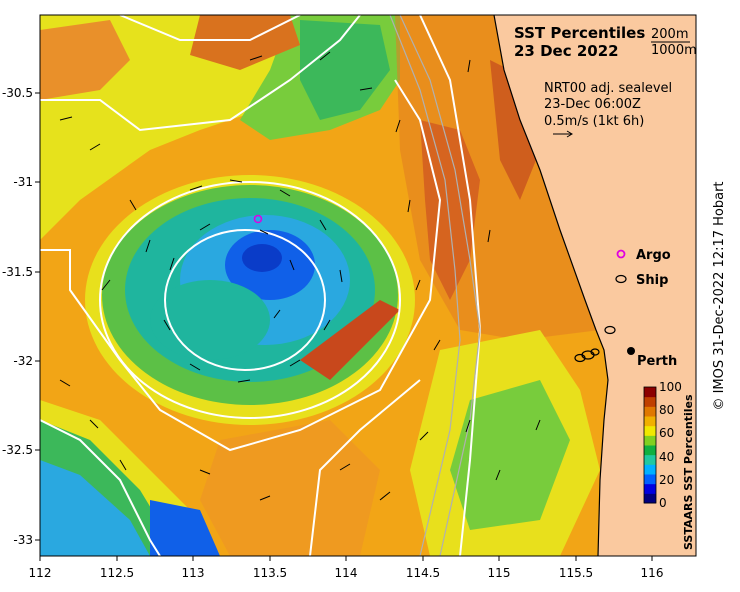 The image size is (740, 592). What do you see at coordinates (670, 387) in the screenshot?
I see `colorbar-tick: 100` at bounding box center [670, 387].